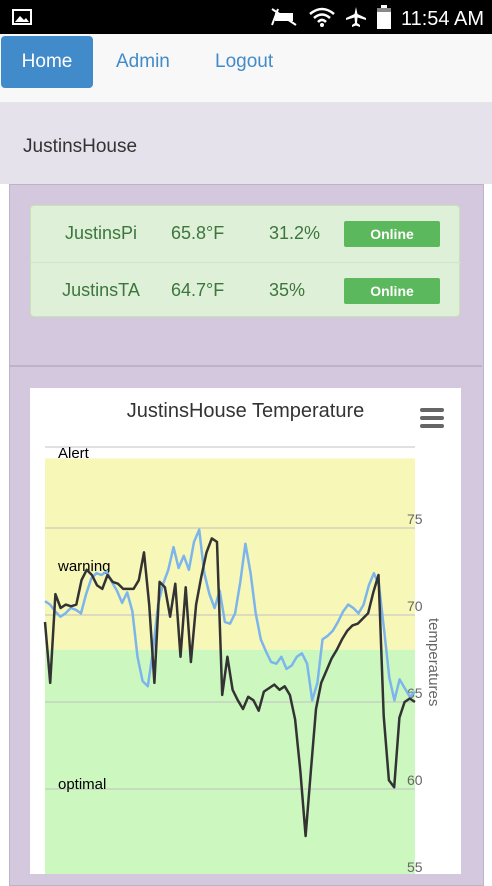 The image size is (492, 886). Describe the element at coordinates (356, 19) in the screenshot. I see `airplane-icon` at that location.